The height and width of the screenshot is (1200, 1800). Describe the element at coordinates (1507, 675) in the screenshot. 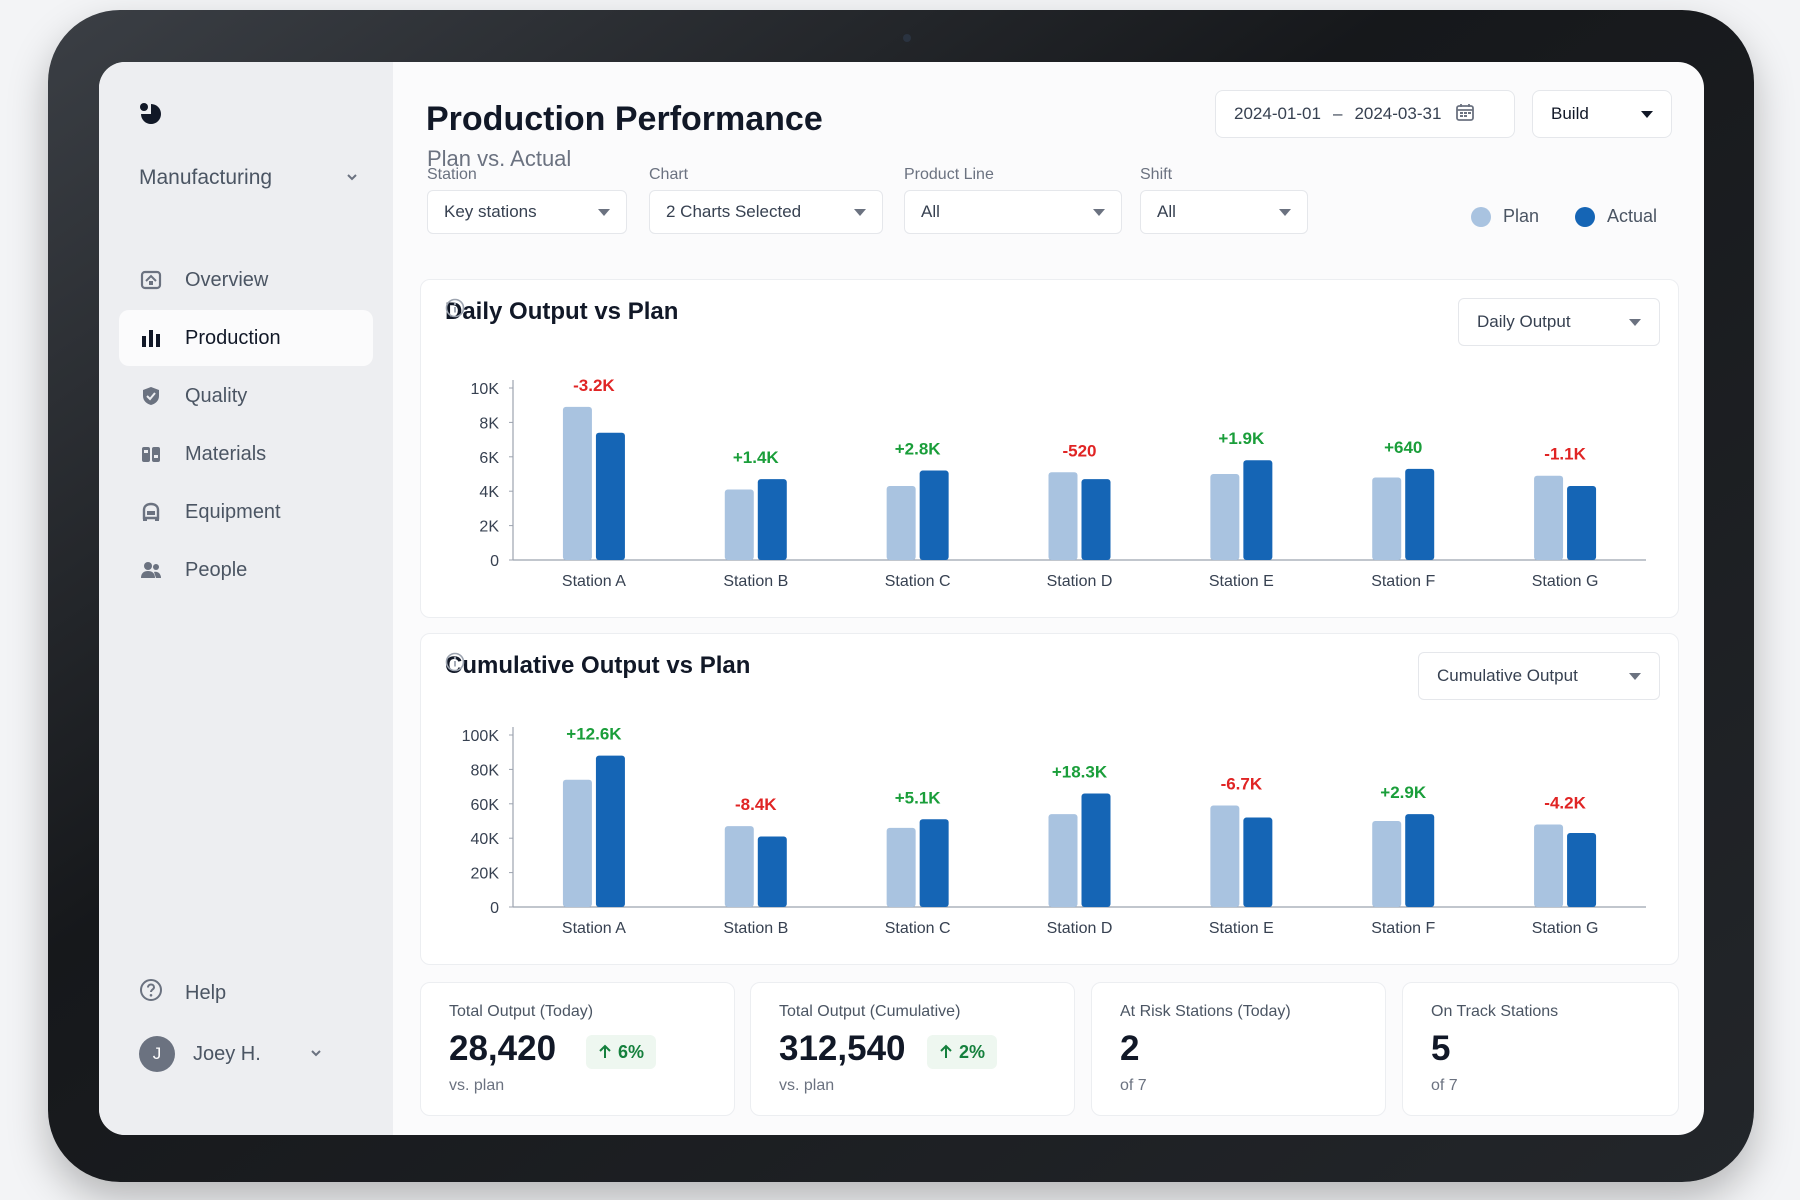

I see `select-label: Cumulative Output` at that location.